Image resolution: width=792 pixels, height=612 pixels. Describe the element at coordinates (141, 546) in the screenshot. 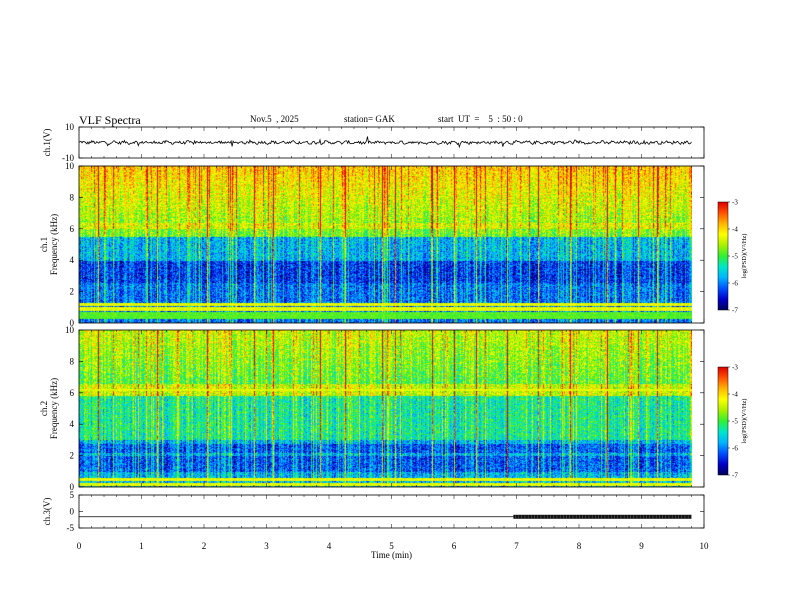

I see `x-tick-label: 1` at that location.